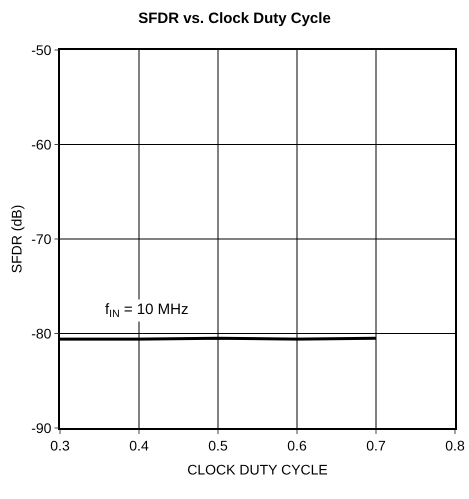  Describe the element at coordinates (218, 446) in the screenshot. I see `x-tick-label: 0.5` at that location.